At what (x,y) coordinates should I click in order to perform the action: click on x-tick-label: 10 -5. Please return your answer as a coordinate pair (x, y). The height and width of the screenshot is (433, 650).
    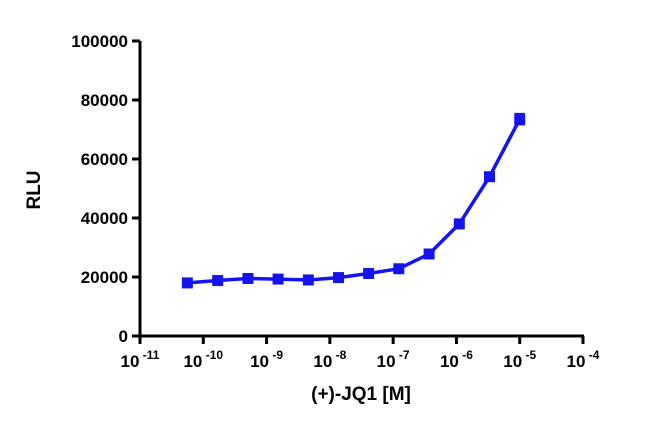
    Looking at the image, I should click on (519, 359).